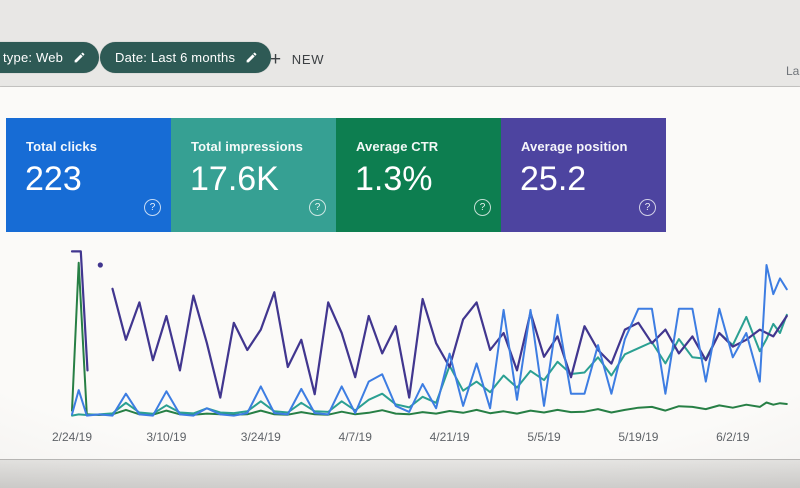 The width and height of the screenshot is (800, 488). Describe the element at coordinates (308, 59) in the screenshot. I see `new-filter-label: NEW` at that location.